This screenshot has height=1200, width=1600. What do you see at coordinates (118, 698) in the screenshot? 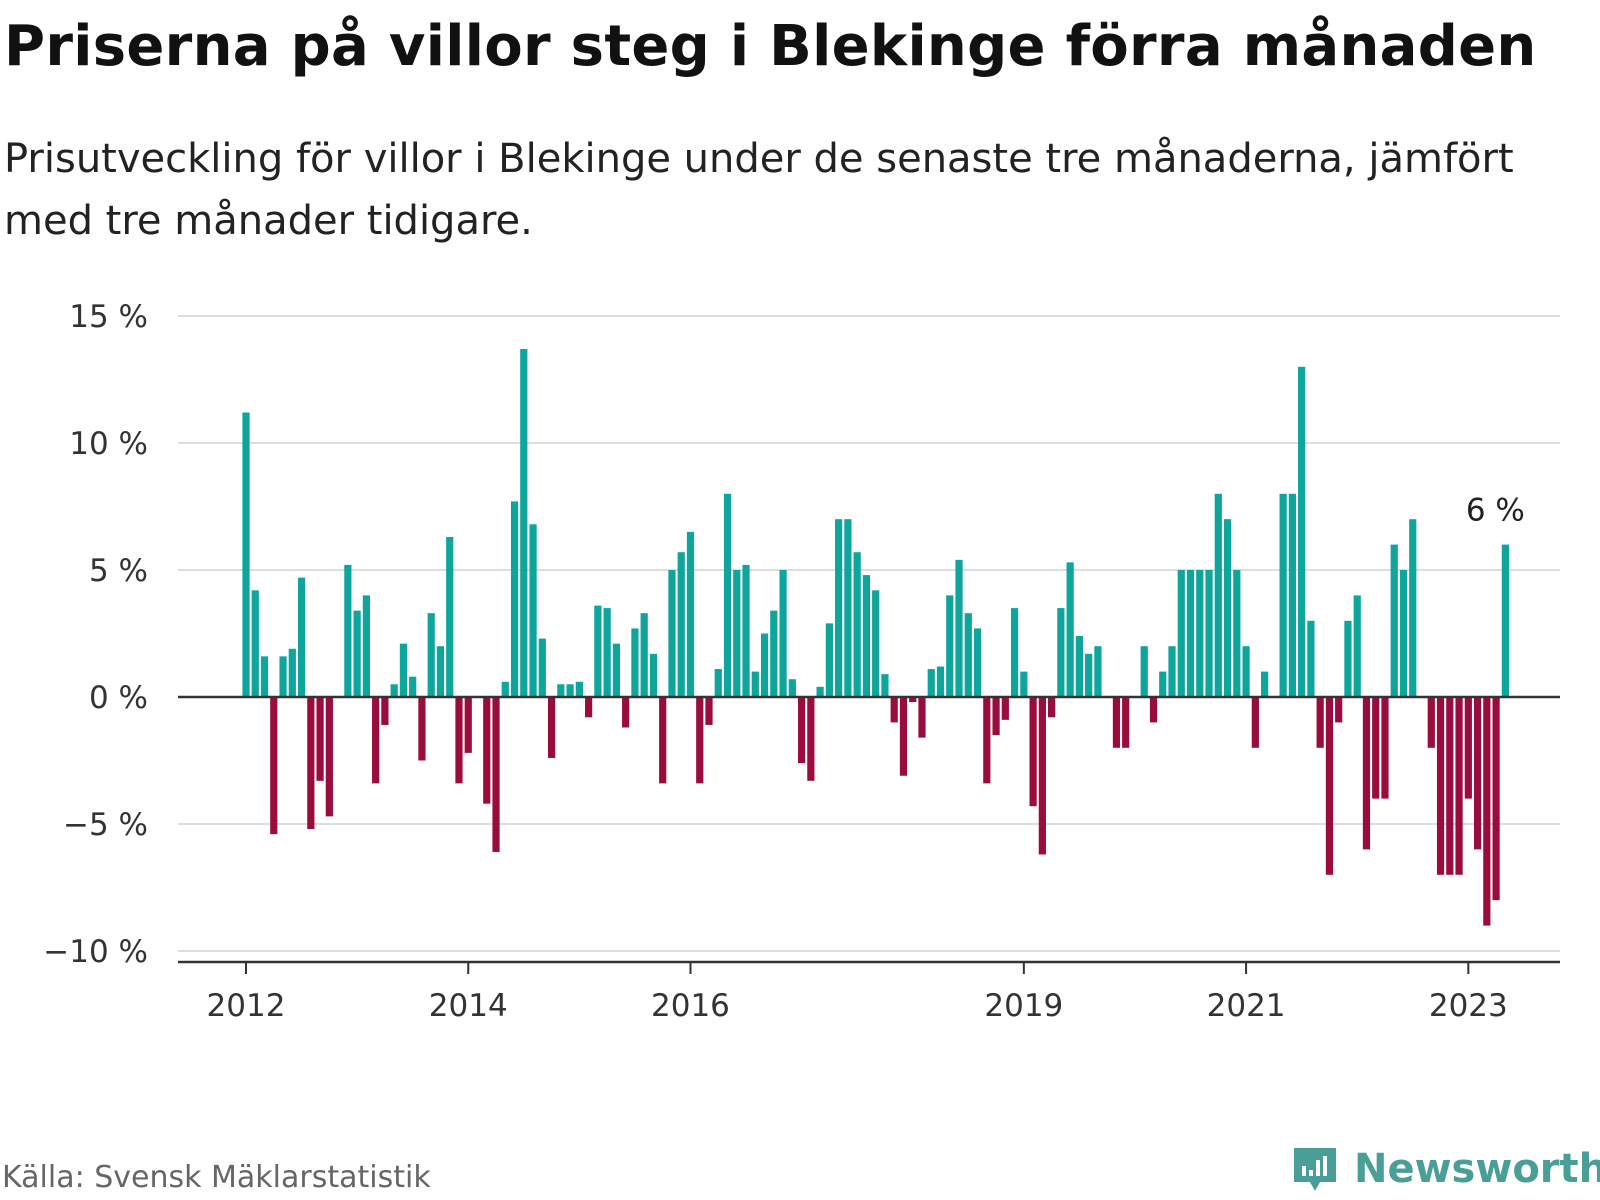
I see `y-tick-label: 0 %` at bounding box center [118, 698].